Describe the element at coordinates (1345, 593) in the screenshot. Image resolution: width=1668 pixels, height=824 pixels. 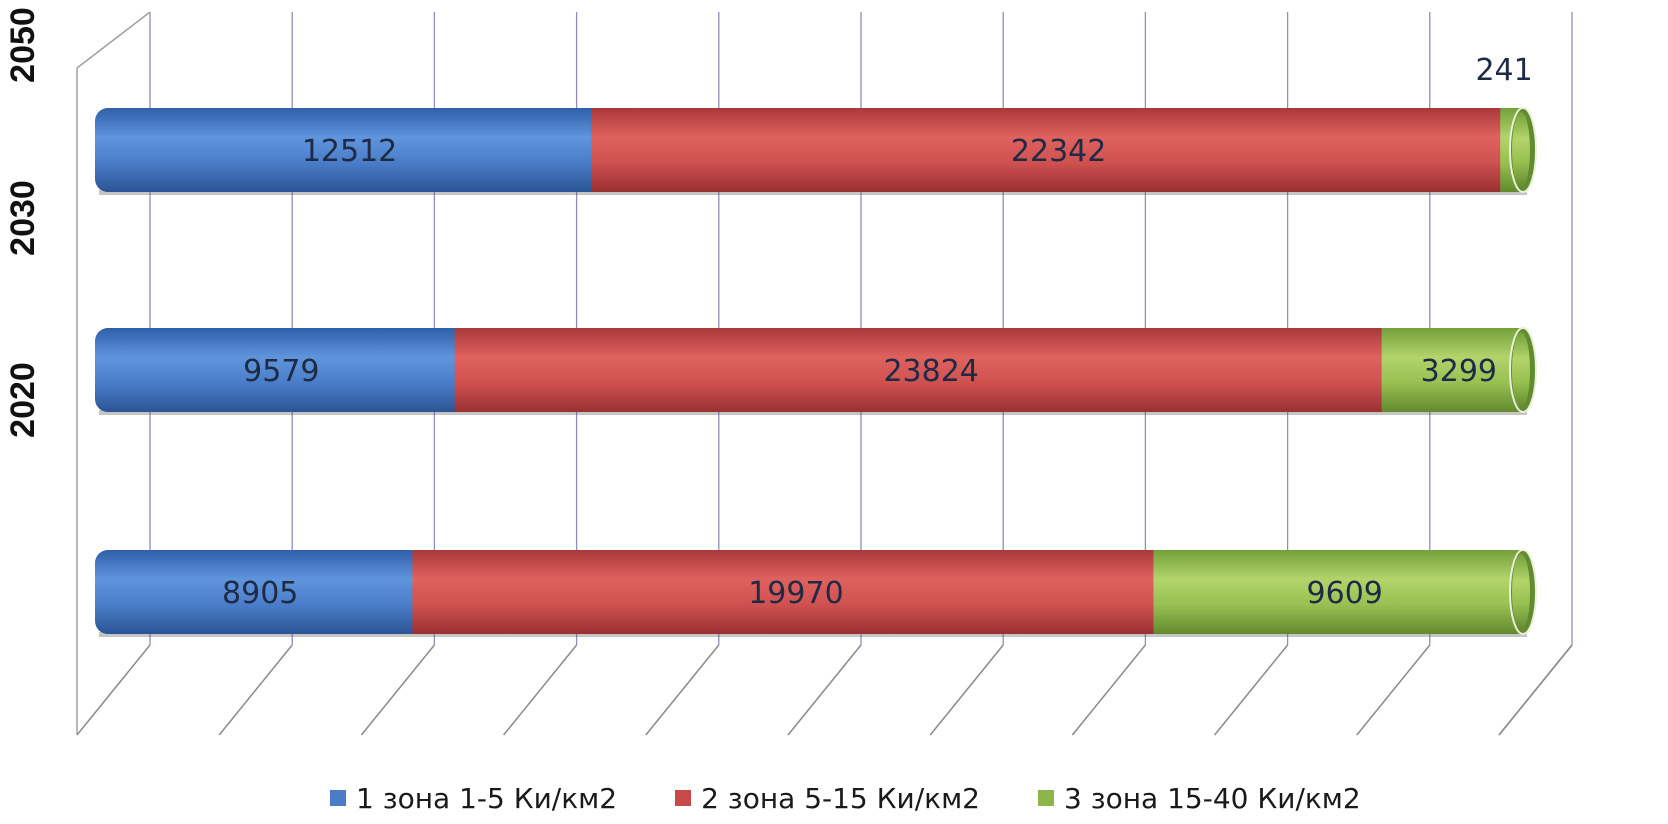
I see `data-label: 9609` at that location.